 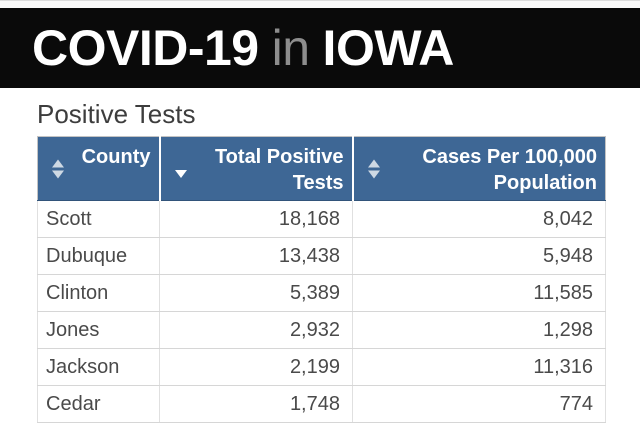 I want to click on column-header-county: County, so click(x=98, y=168).